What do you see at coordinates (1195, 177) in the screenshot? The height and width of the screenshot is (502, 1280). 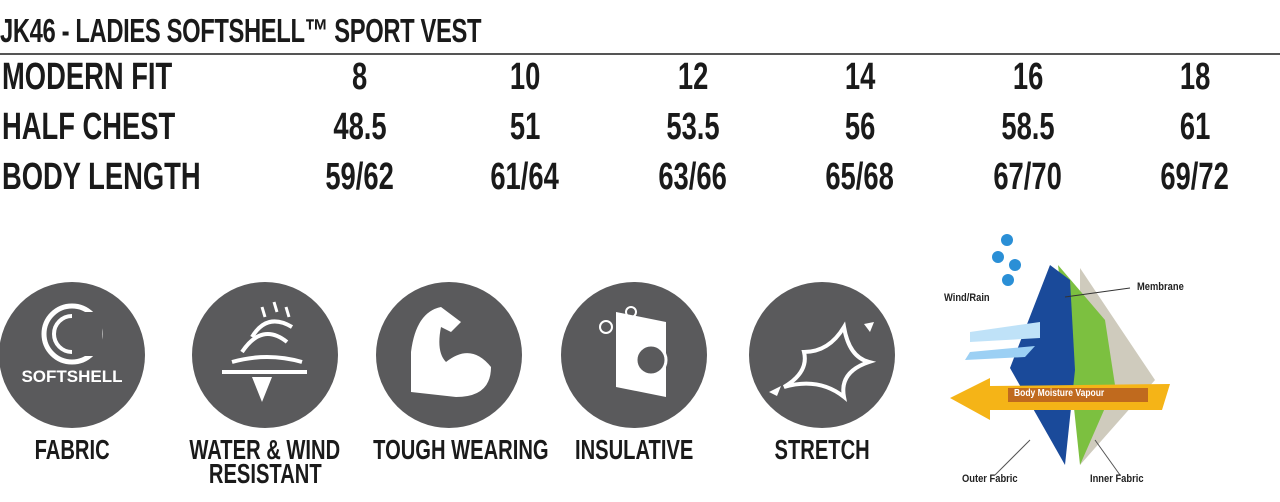 I see `size-cell: 69/72` at bounding box center [1195, 177].